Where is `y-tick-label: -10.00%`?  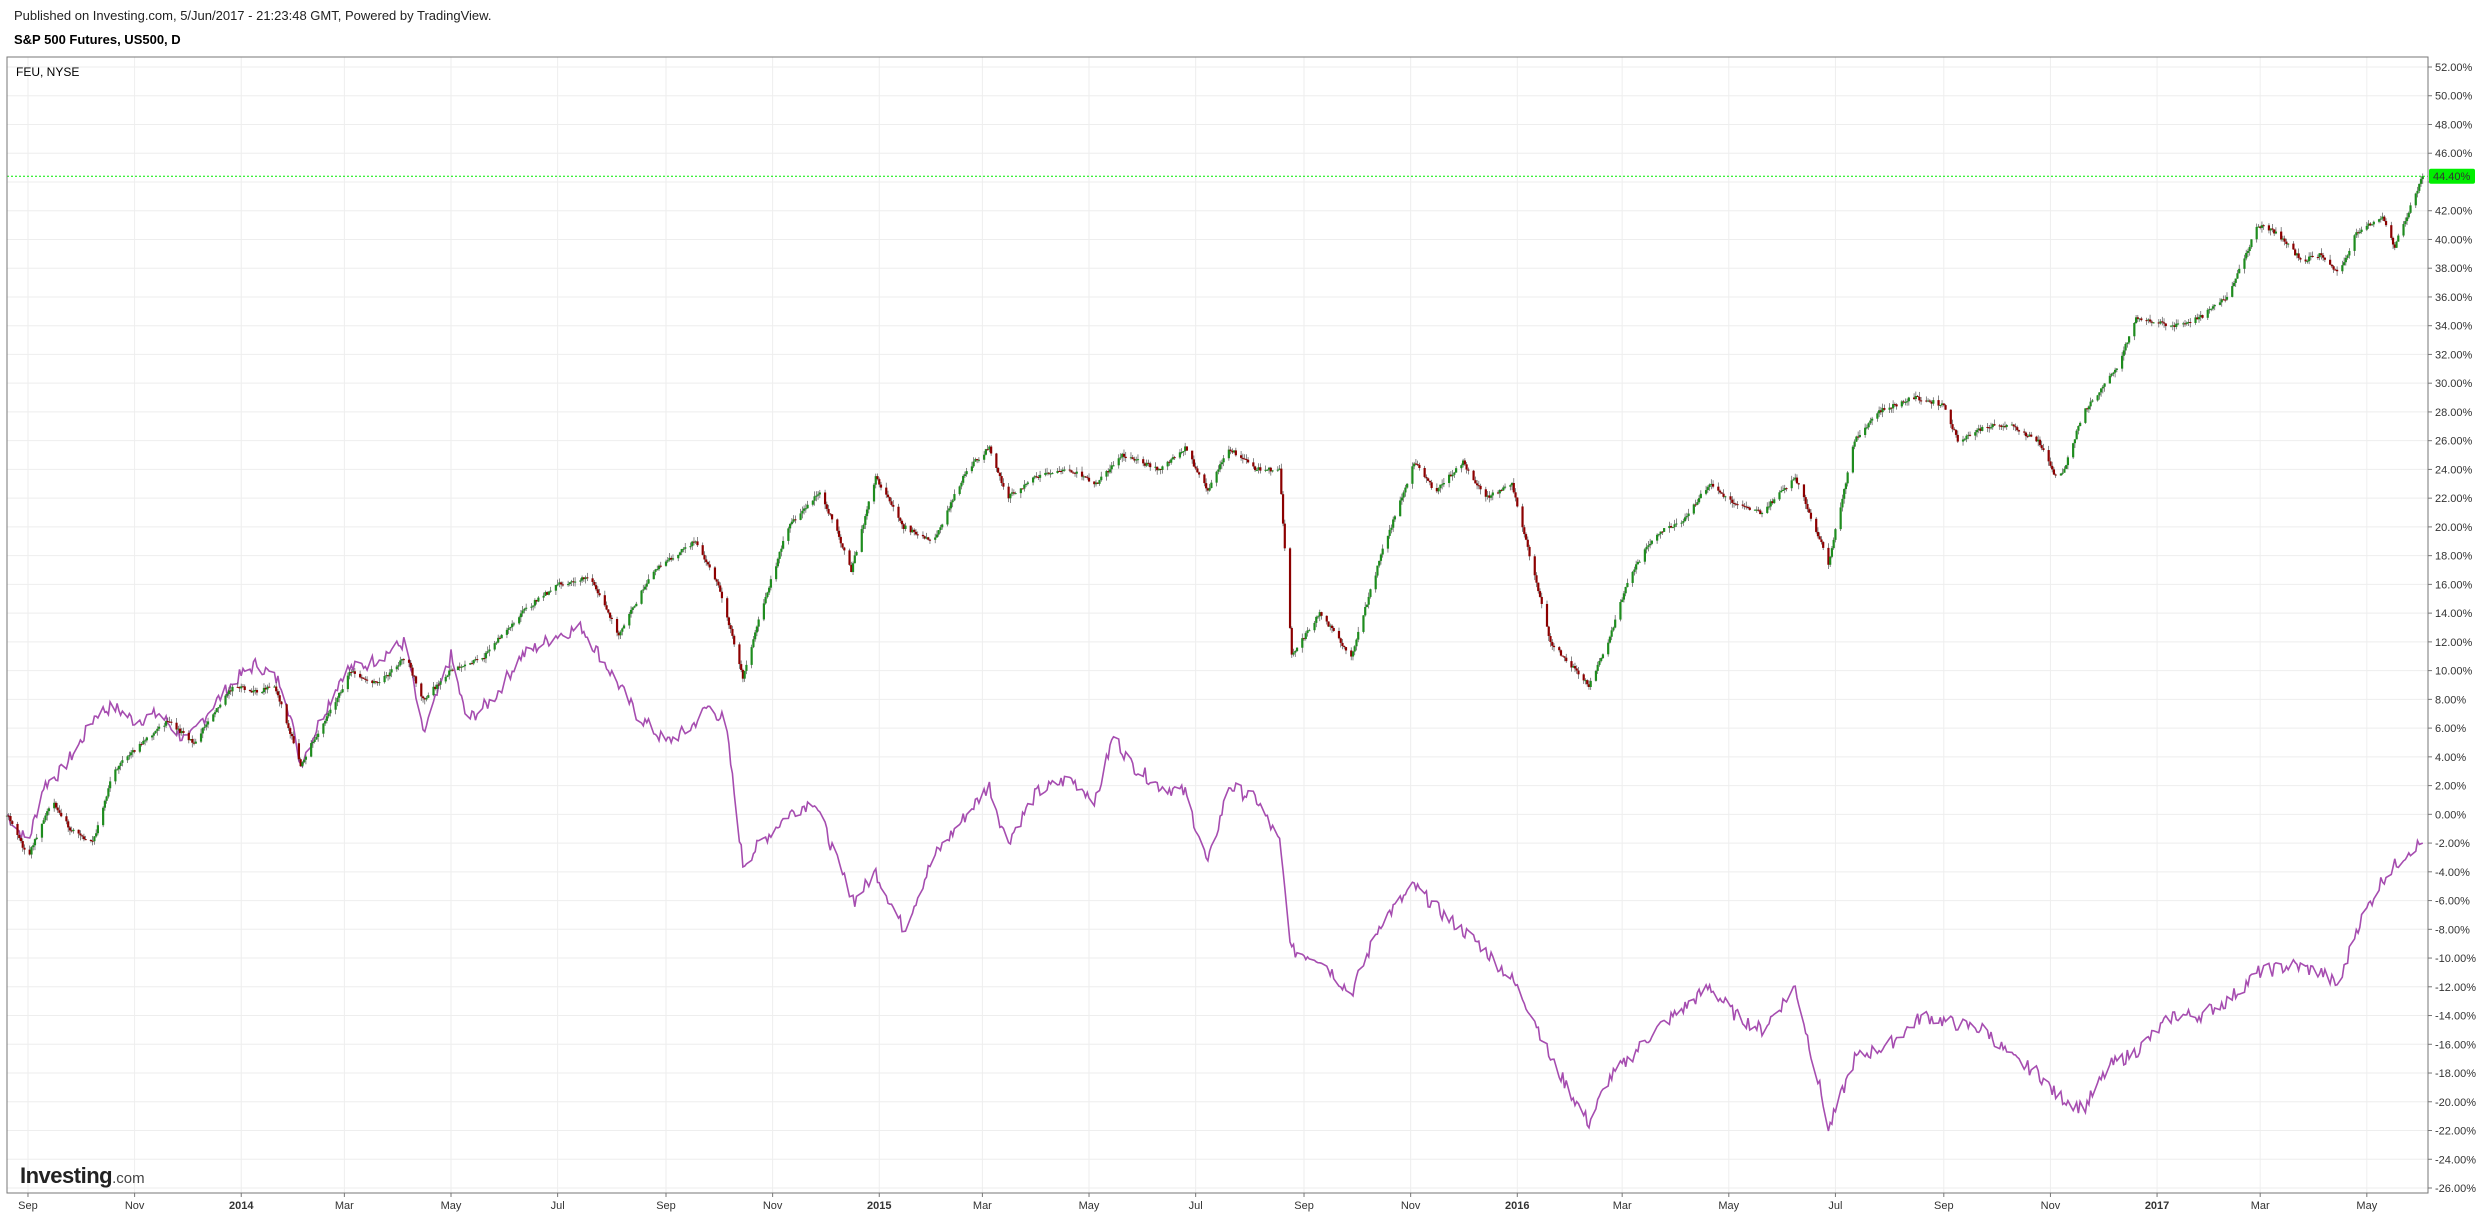 y-tick-label: -10.00% is located at coordinates (2455, 959).